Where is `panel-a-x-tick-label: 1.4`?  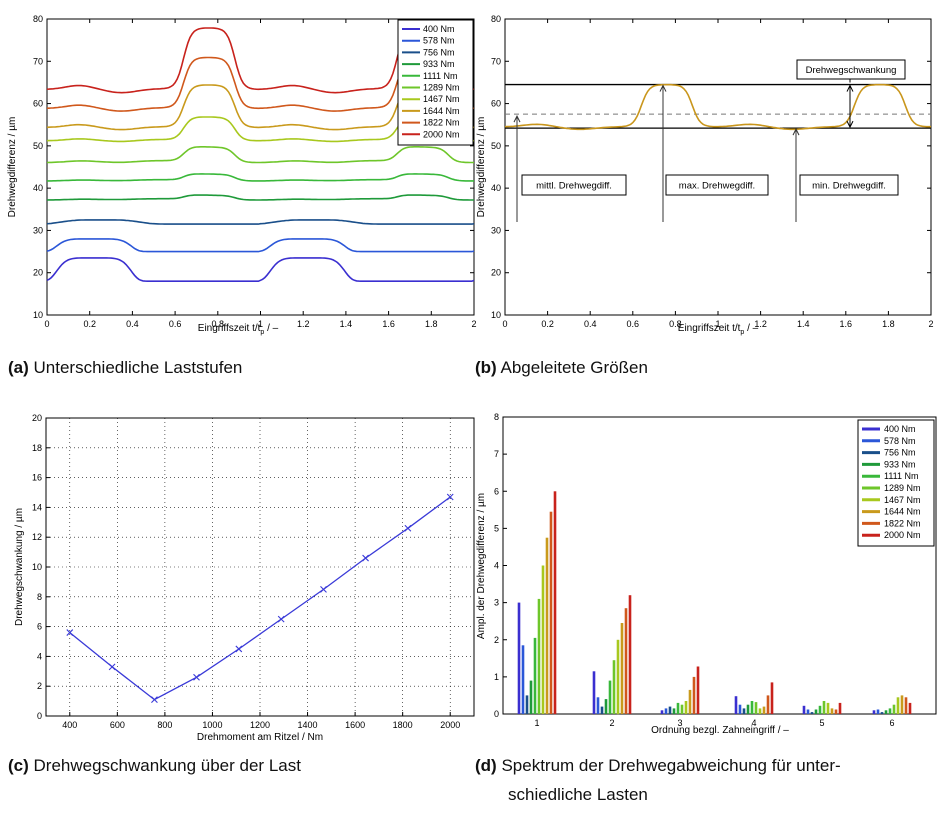 panel-a-x-tick-label: 1.4 is located at coordinates (346, 324).